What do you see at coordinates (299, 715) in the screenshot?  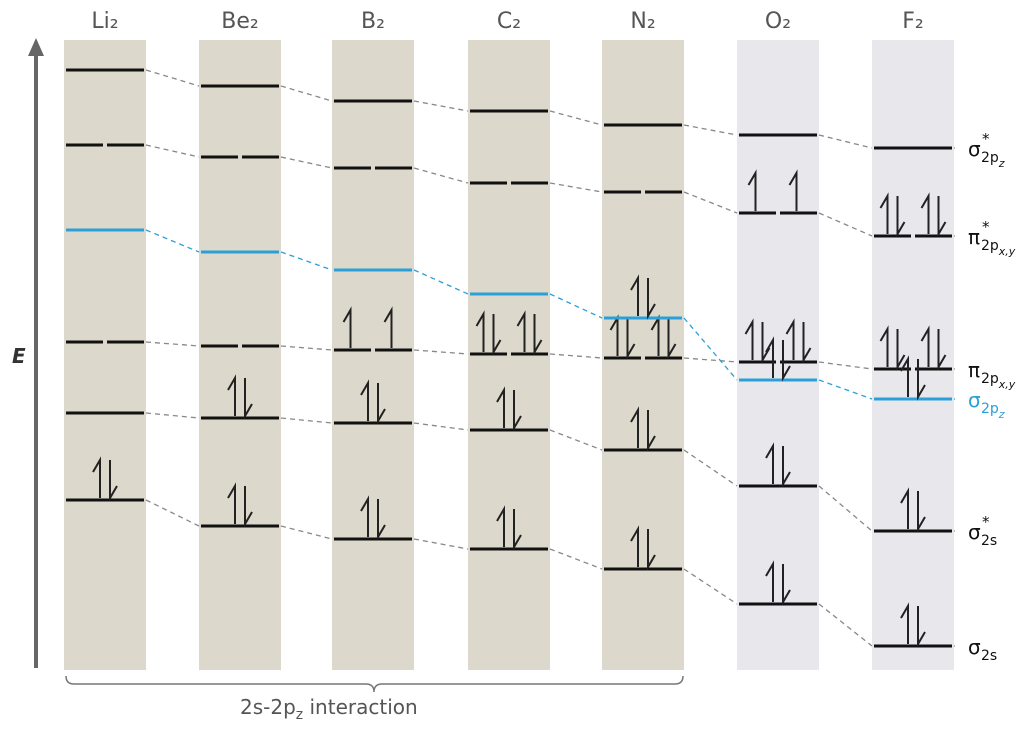 I see `bracket-label-sub: z` at bounding box center [299, 715].